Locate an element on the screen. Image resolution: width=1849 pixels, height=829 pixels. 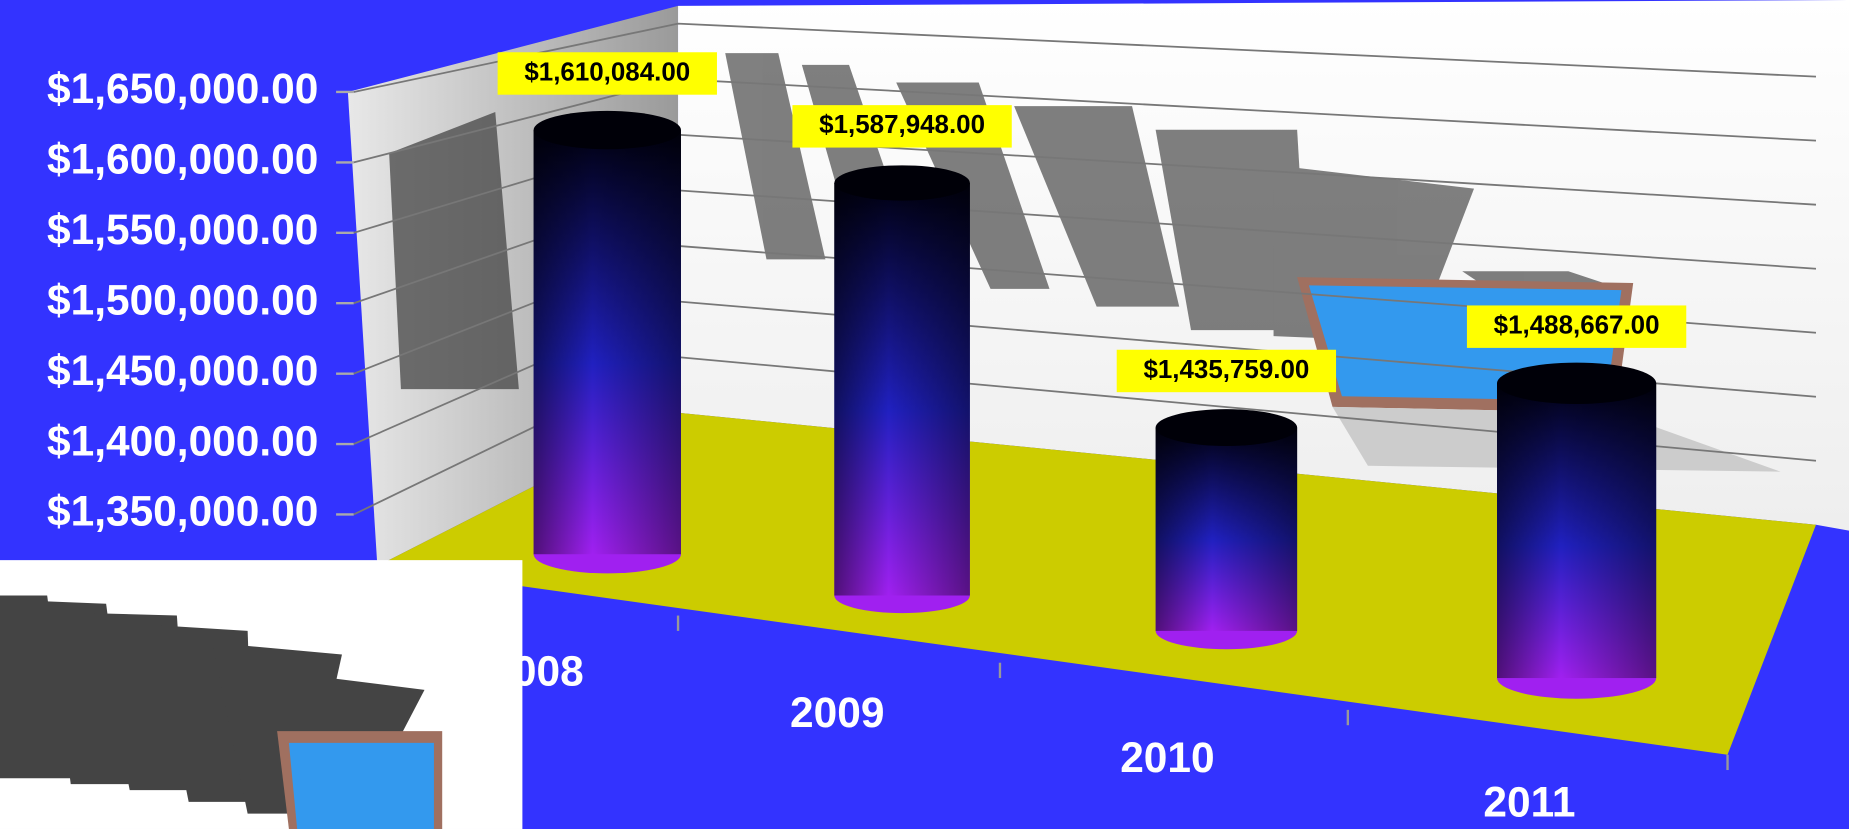
y-tick-label: $1,400,000.00 is located at coordinates (182, 440).